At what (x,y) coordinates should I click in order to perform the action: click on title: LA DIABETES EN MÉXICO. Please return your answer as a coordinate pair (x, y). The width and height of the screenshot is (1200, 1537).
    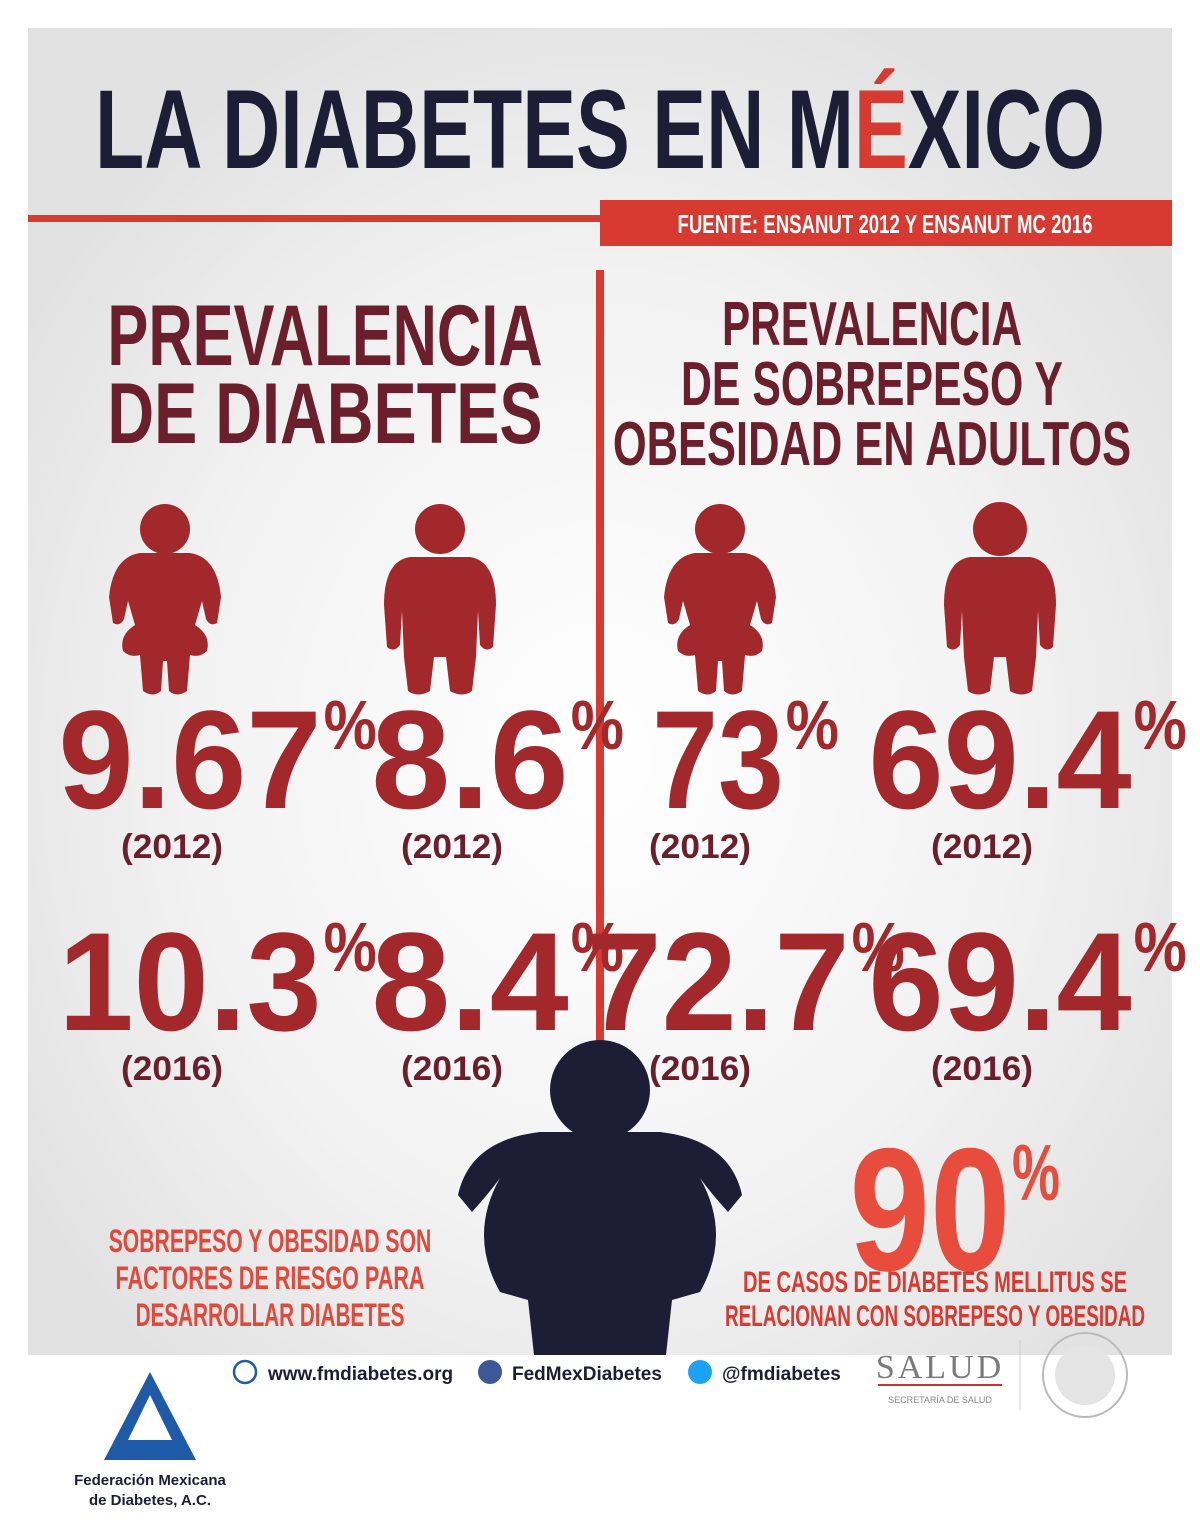
    Looking at the image, I should click on (600, 129).